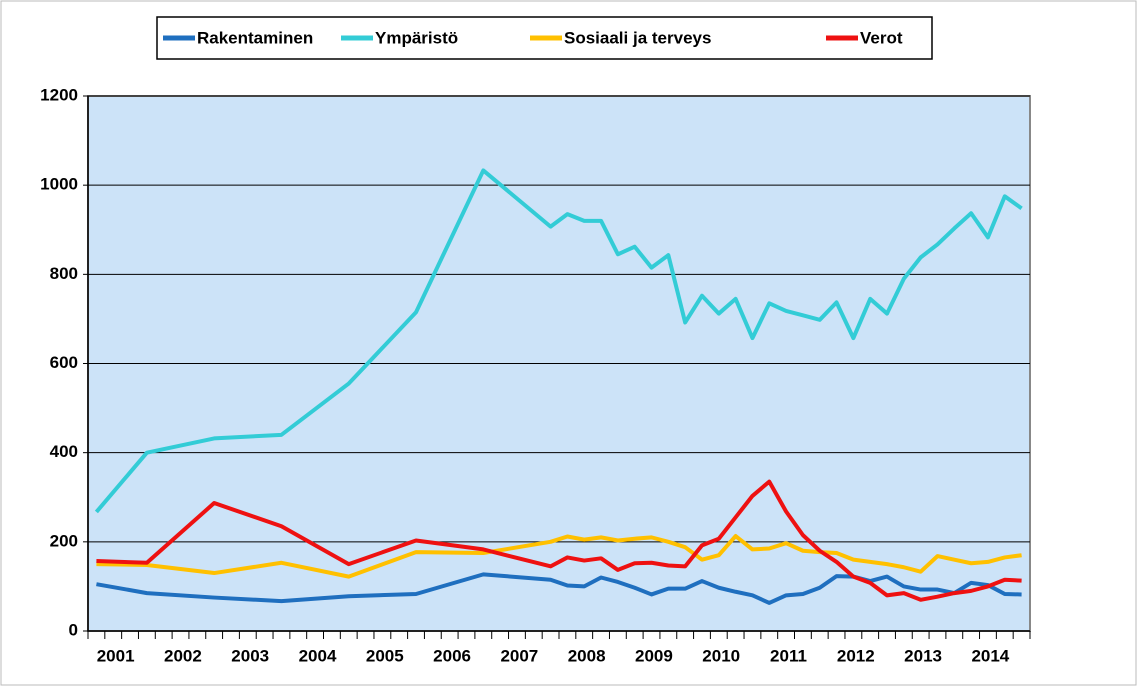  I want to click on legend-label: Verot, so click(881, 37).